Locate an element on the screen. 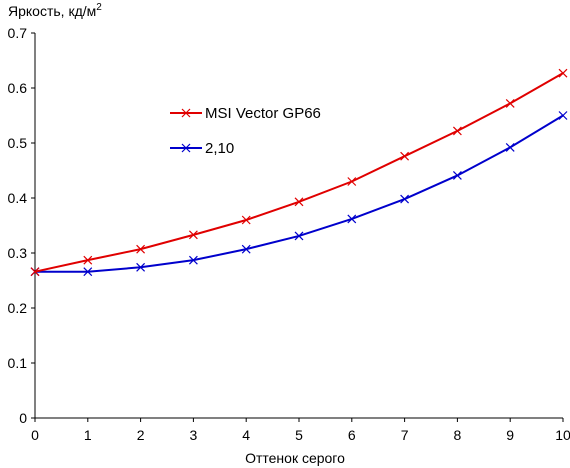 The height and width of the screenshot is (468, 570). y-tick-label: 0 is located at coordinates (23, 418).